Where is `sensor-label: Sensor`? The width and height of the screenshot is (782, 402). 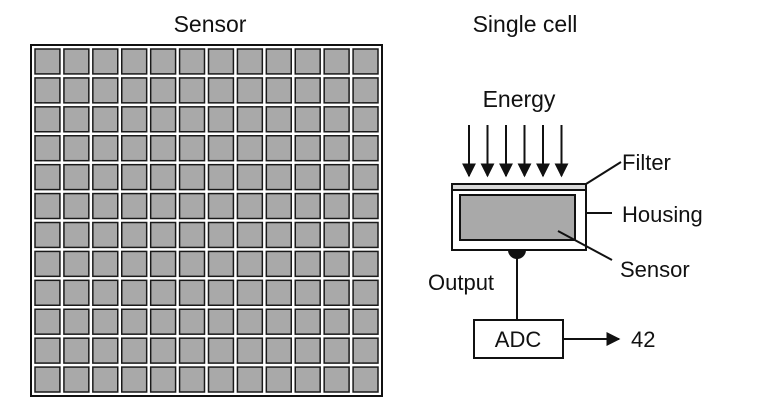
sensor-label: Sensor is located at coordinates (655, 269).